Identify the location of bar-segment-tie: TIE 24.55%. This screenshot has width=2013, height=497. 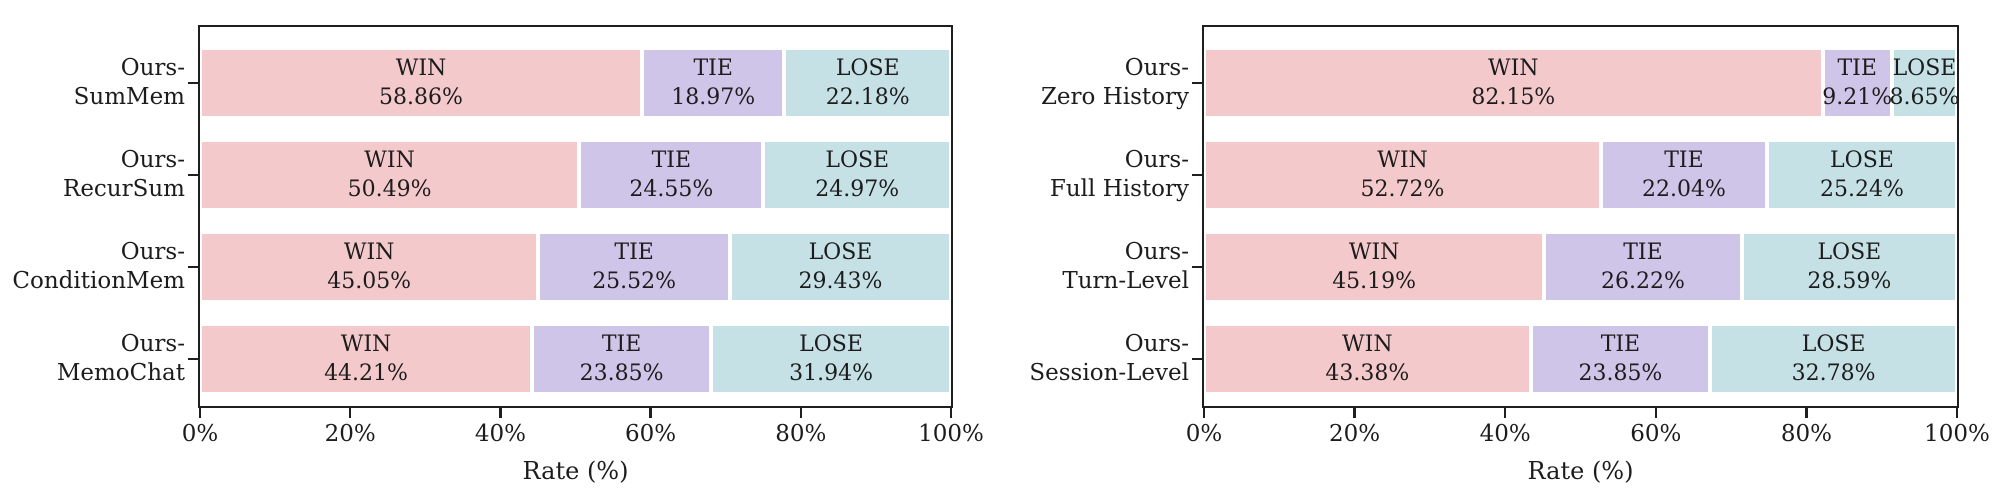
(671, 175).